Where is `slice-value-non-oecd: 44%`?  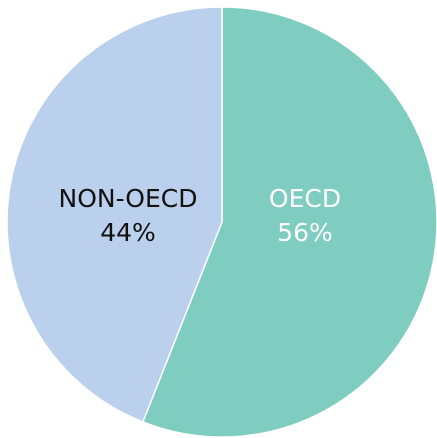 slice-value-non-oecd: 44% is located at coordinates (128, 232).